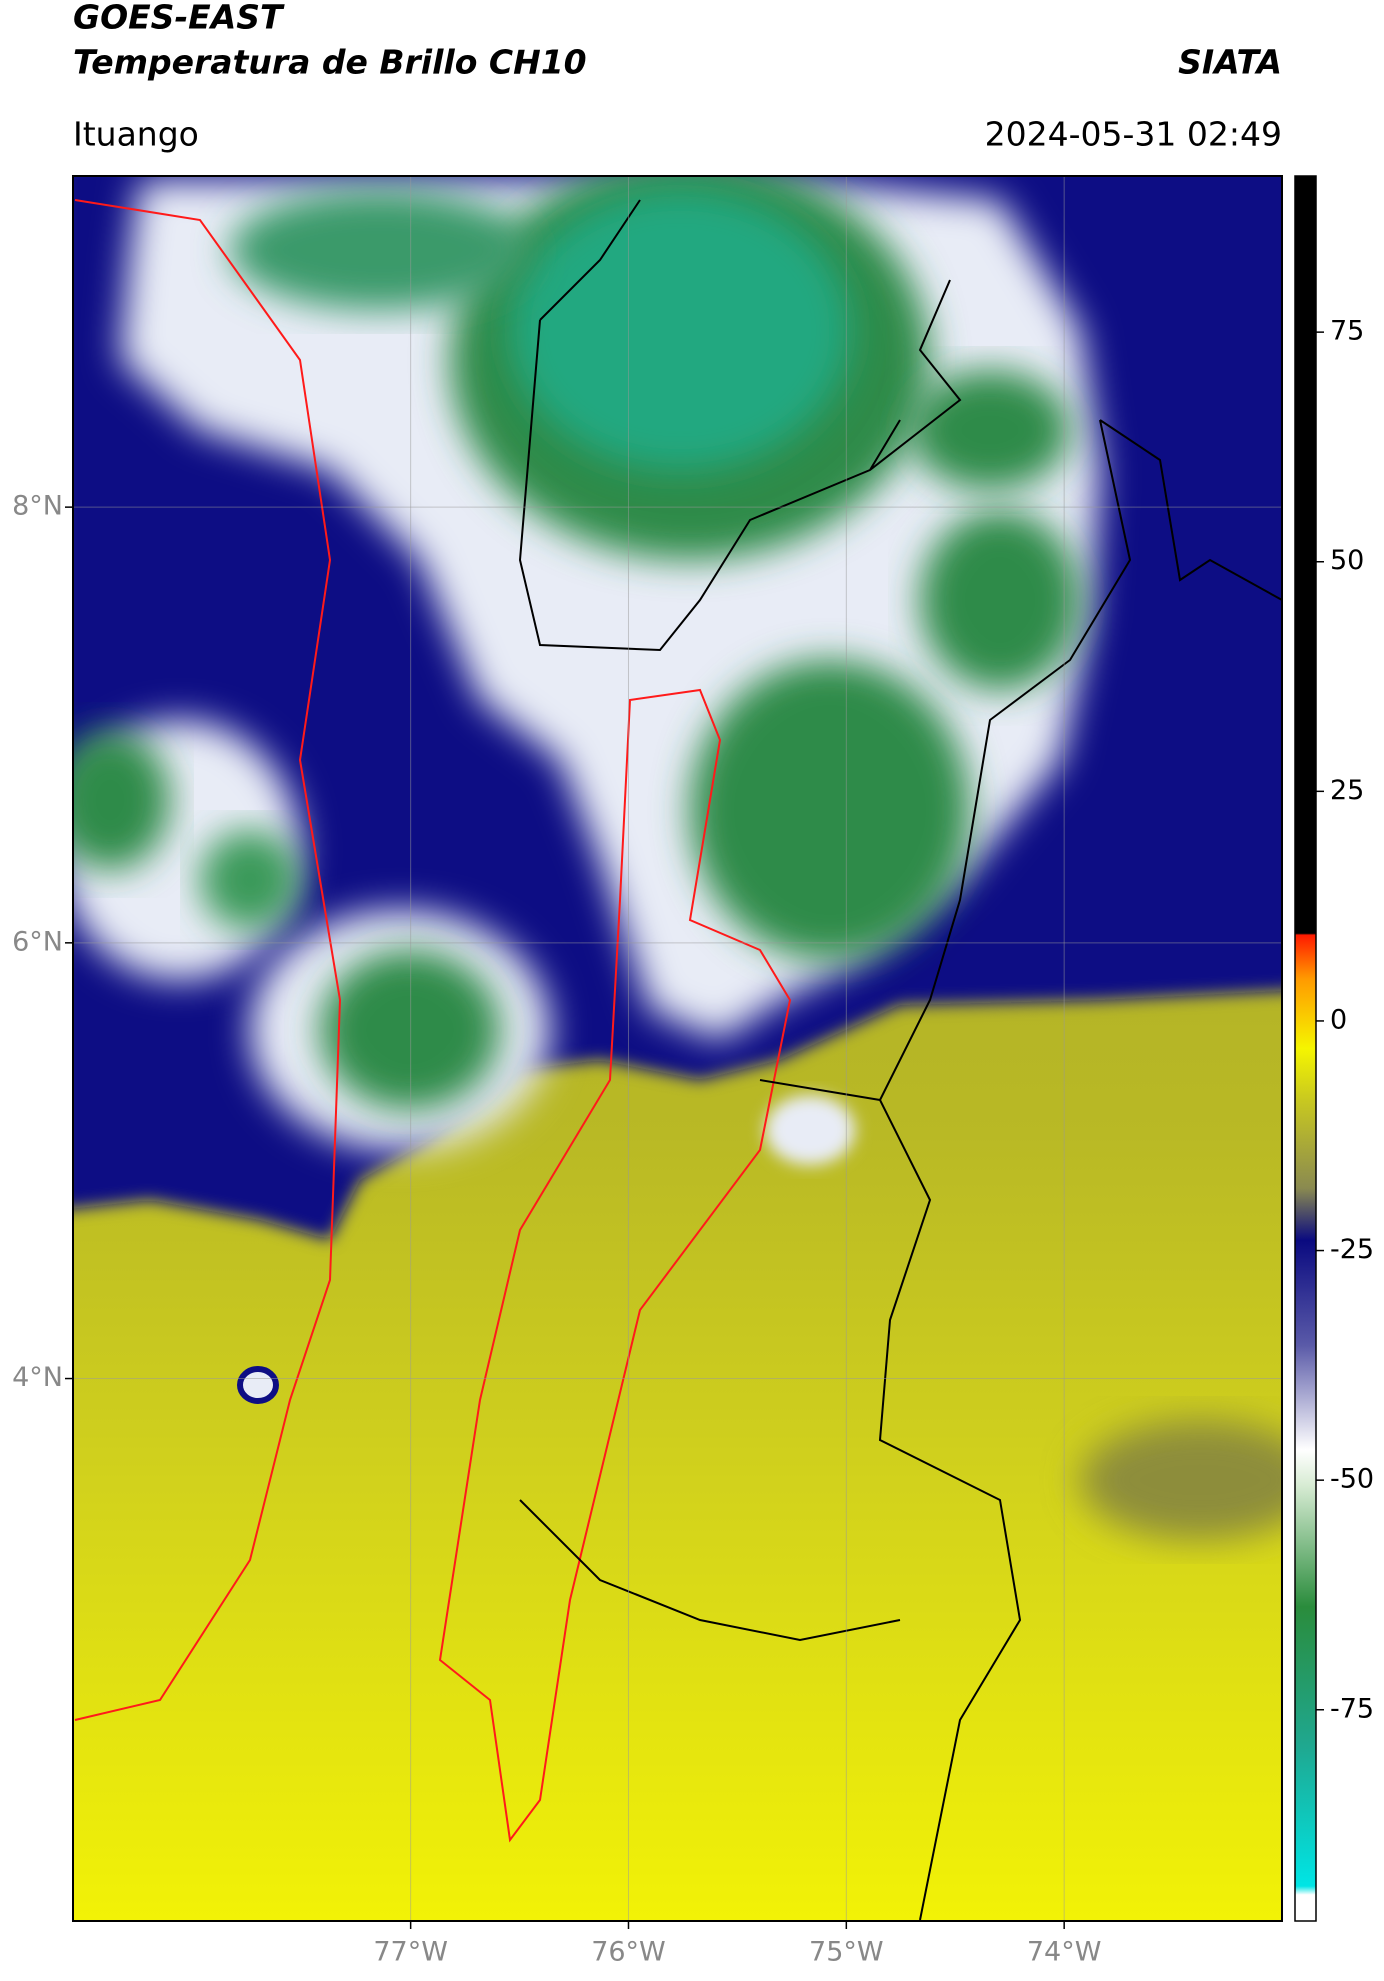 The height and width of the screenshot is (1981, 1384). I want to click on colorbar-tick-label: 75, so click(1347, 331).